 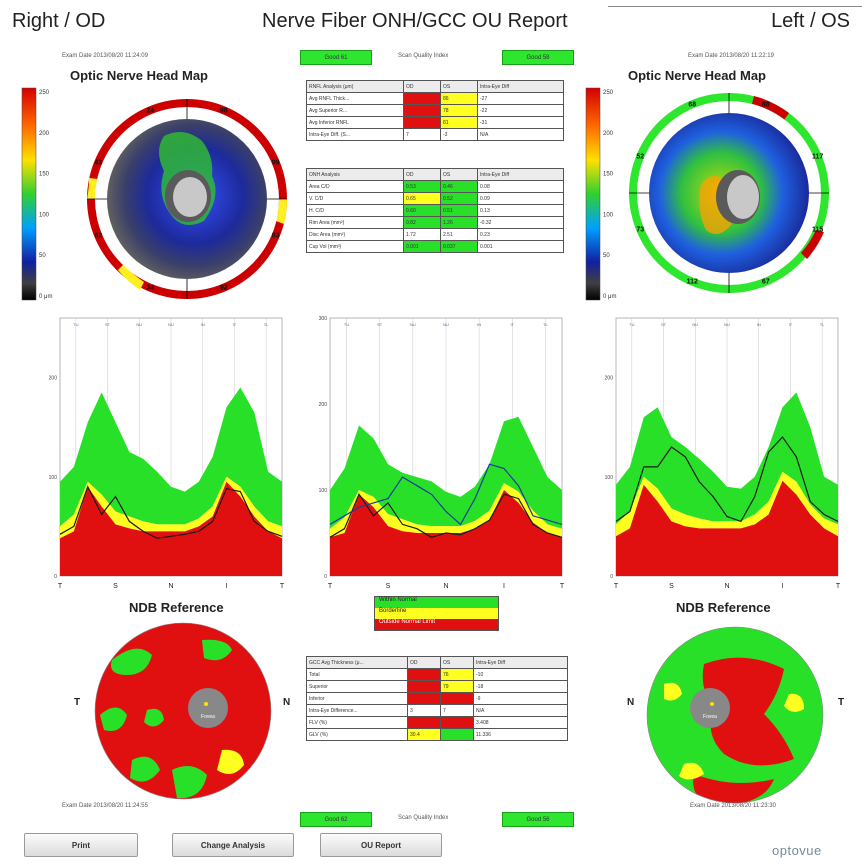 I want to click on quality-badge-od-bottom: Good 62, so click(x=336, y=819).